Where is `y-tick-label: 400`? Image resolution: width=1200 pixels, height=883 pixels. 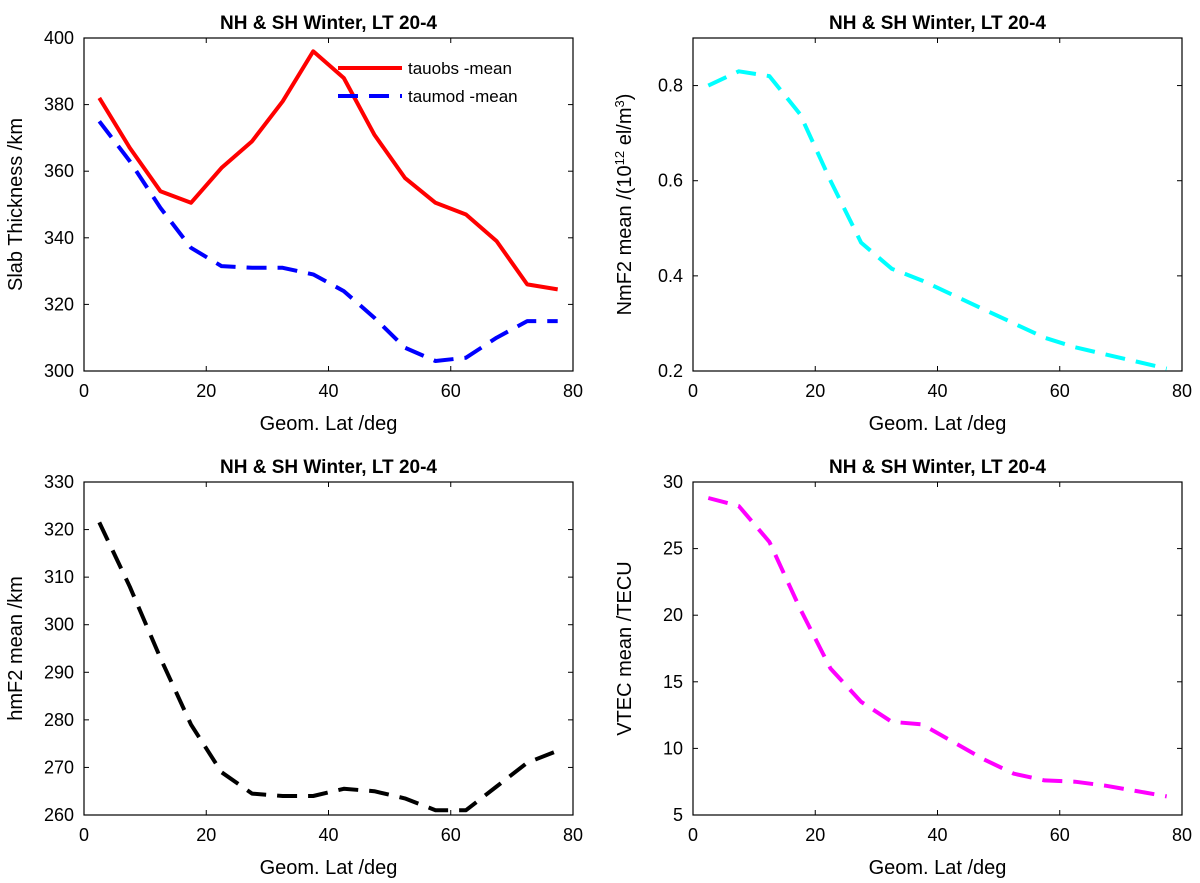
y-tick-label: 400 is located at coordinates (59, 38).